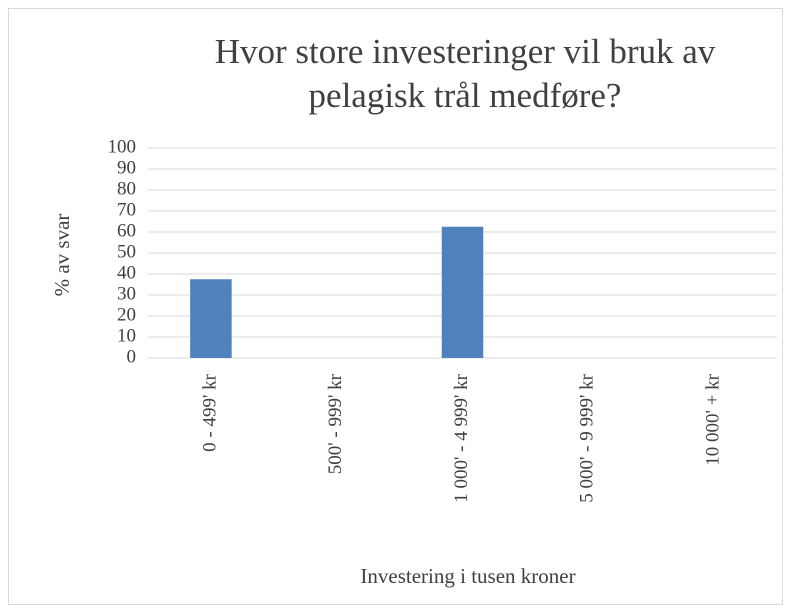  I want to click on y-tick-label: 50, so click(126, 251).